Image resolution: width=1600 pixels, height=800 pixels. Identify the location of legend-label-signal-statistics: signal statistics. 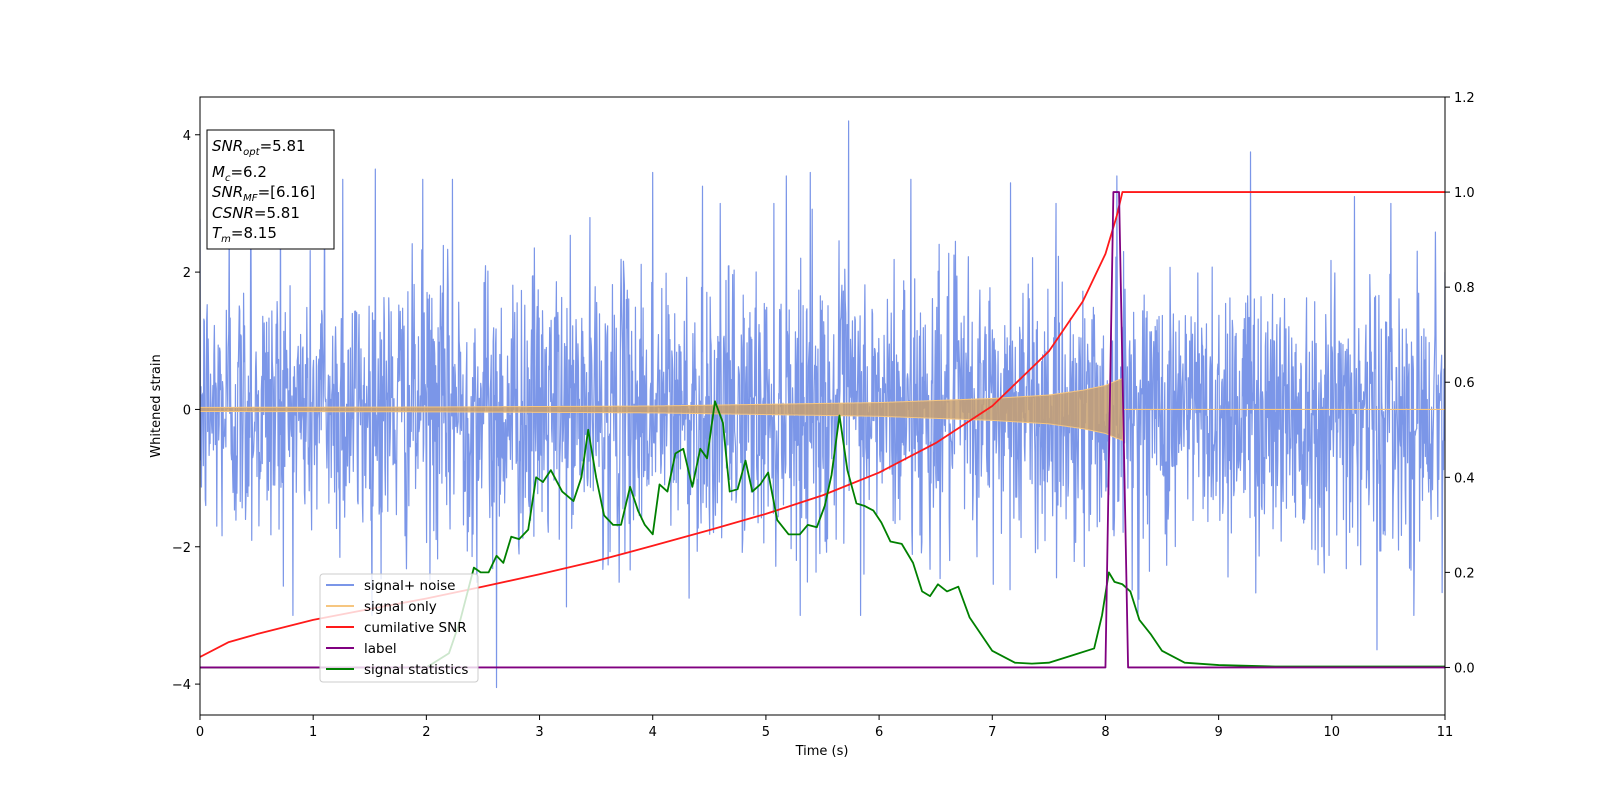
(416, 670).